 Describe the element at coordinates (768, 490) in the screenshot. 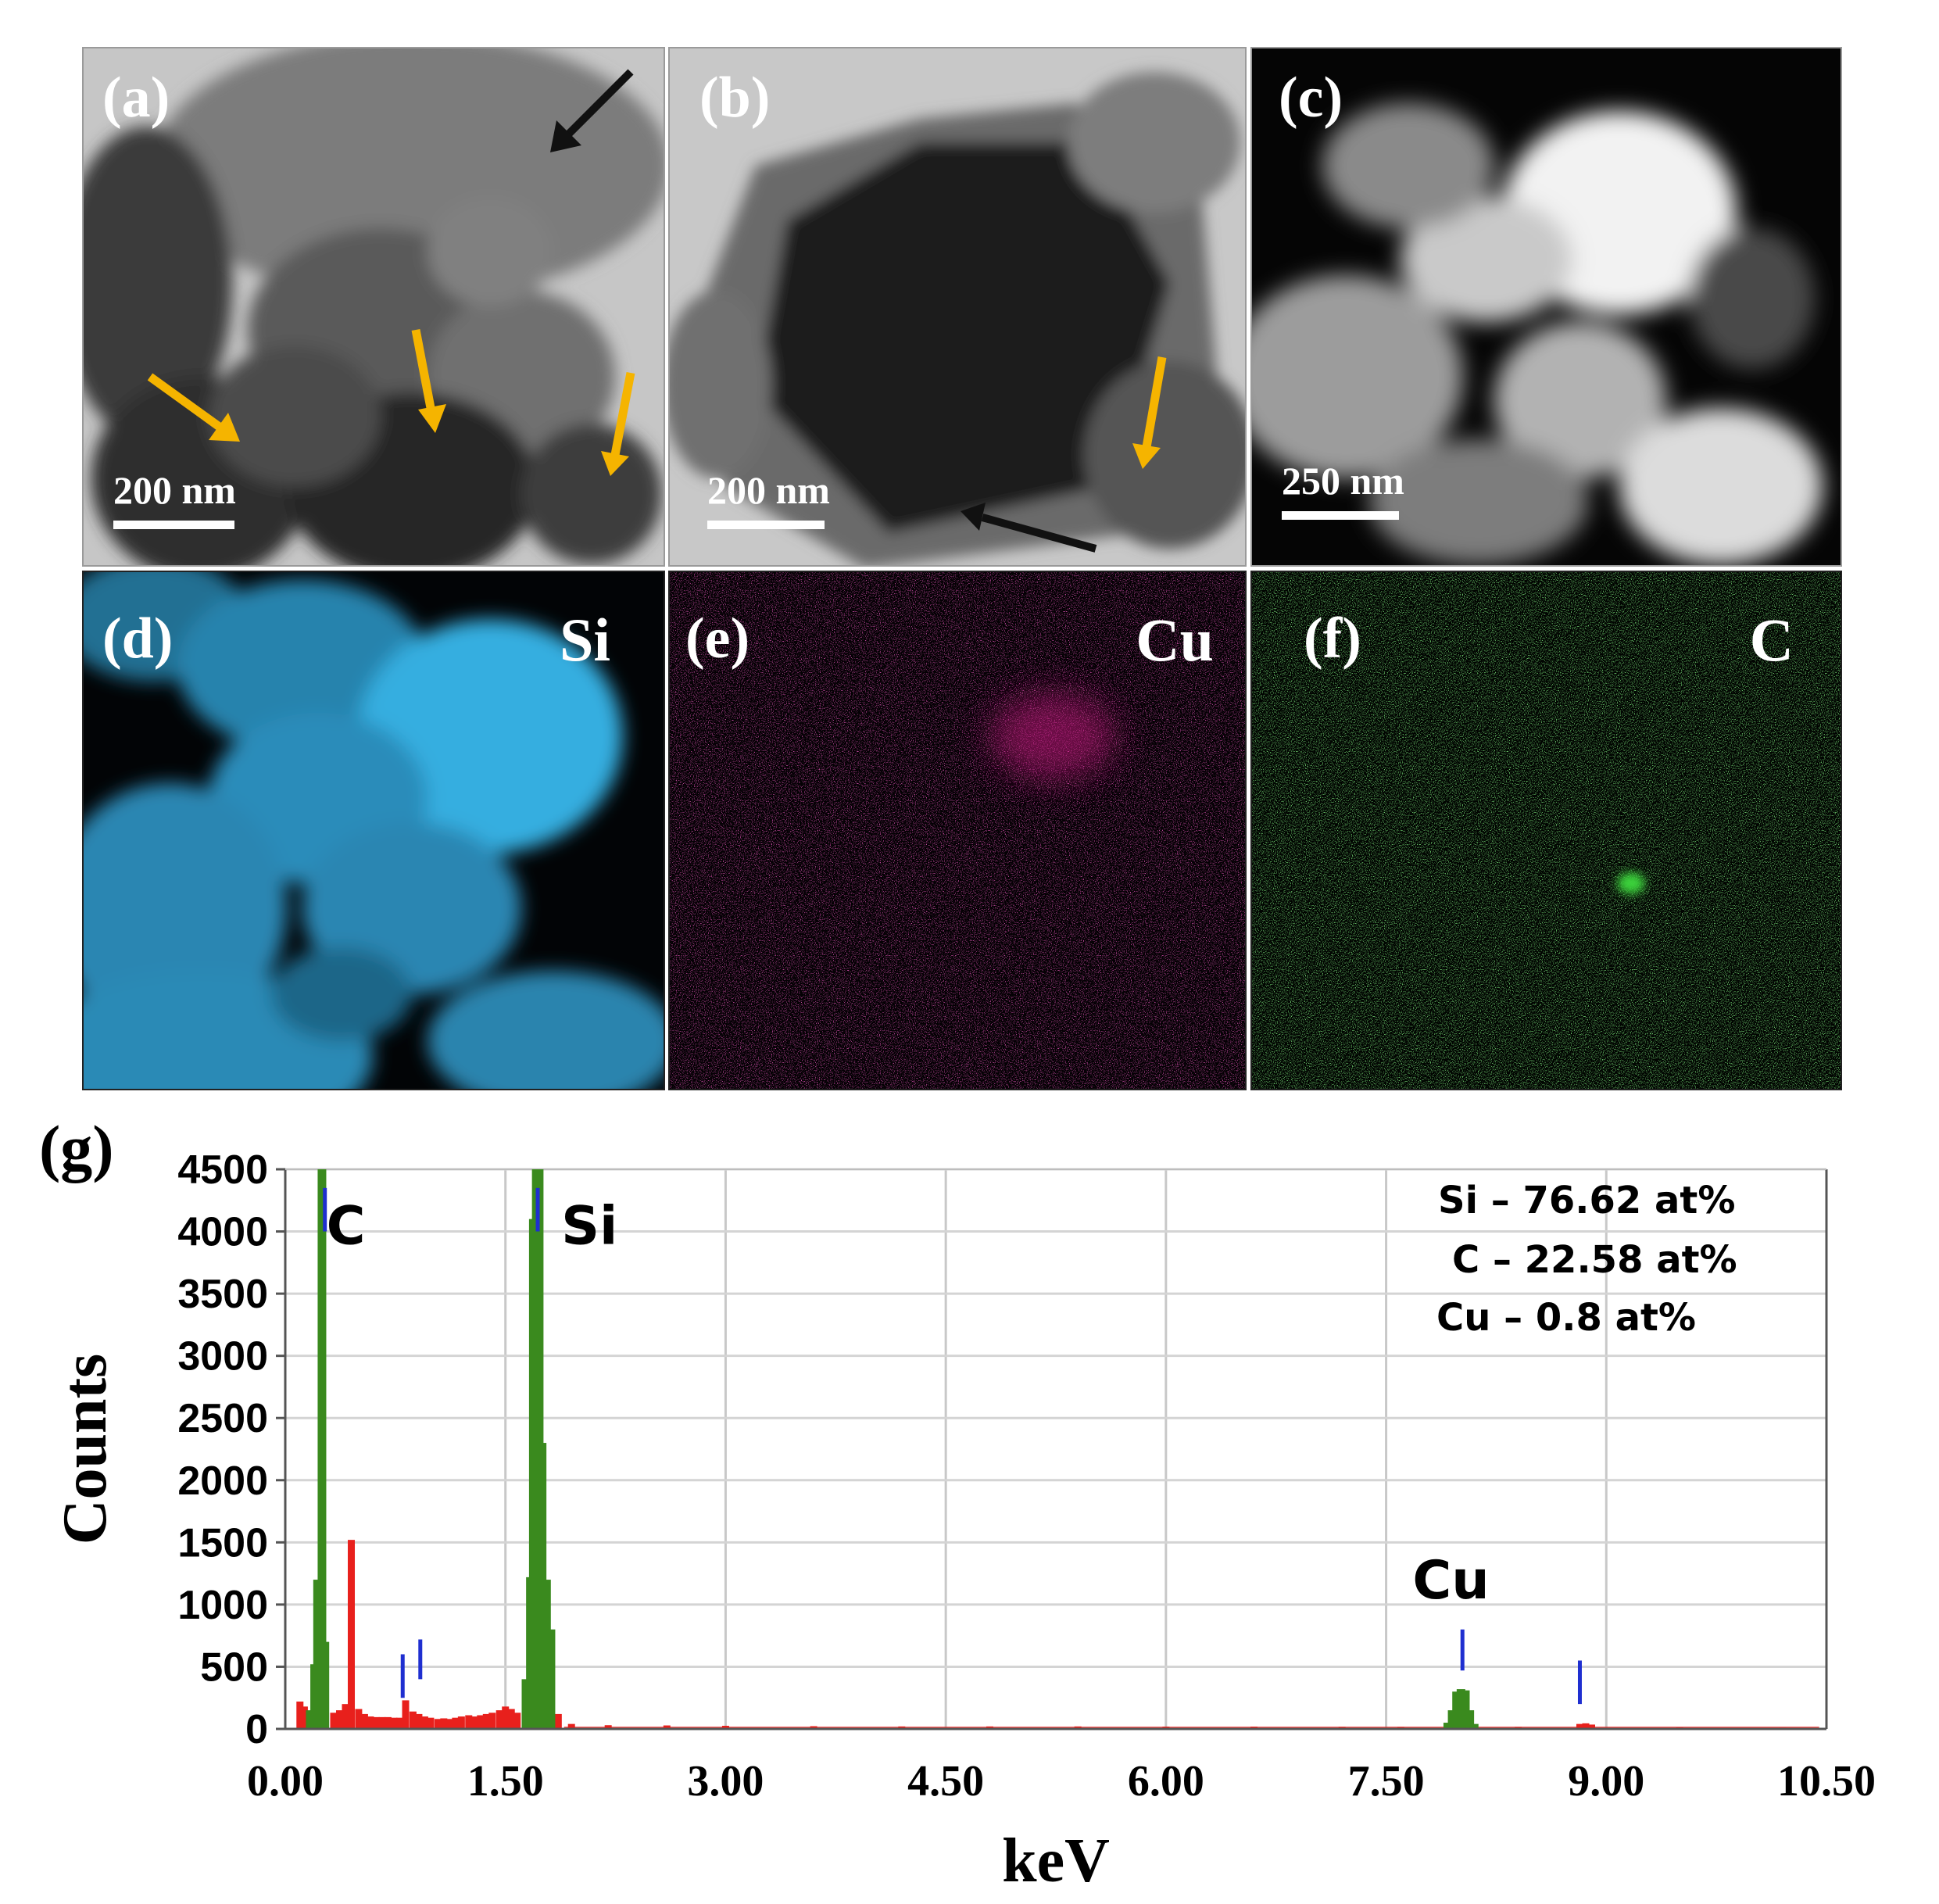

I see `scale-text-b: 200 nm` at that location.